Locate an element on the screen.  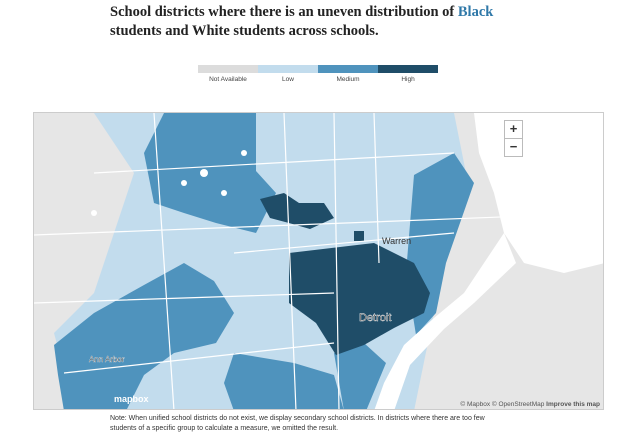
zoom-out: − is located at coordinates (513, 147).